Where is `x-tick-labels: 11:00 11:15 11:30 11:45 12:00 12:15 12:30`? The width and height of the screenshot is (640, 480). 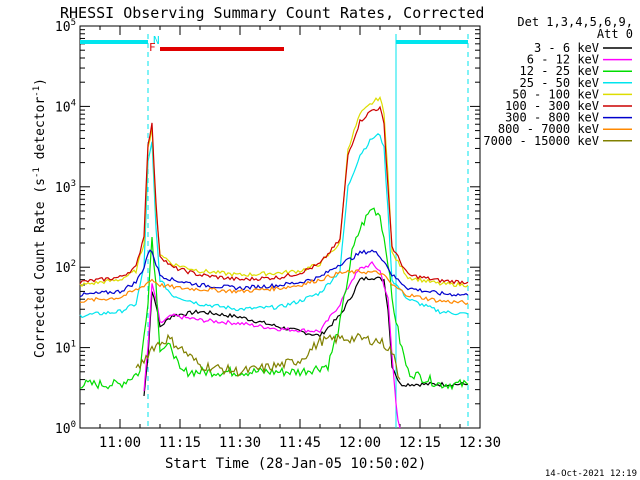 x-tick-labels: 11:00 11:15 11:30 11:45 12:00 12:15 12:30 is located at coordinates (300, 443).